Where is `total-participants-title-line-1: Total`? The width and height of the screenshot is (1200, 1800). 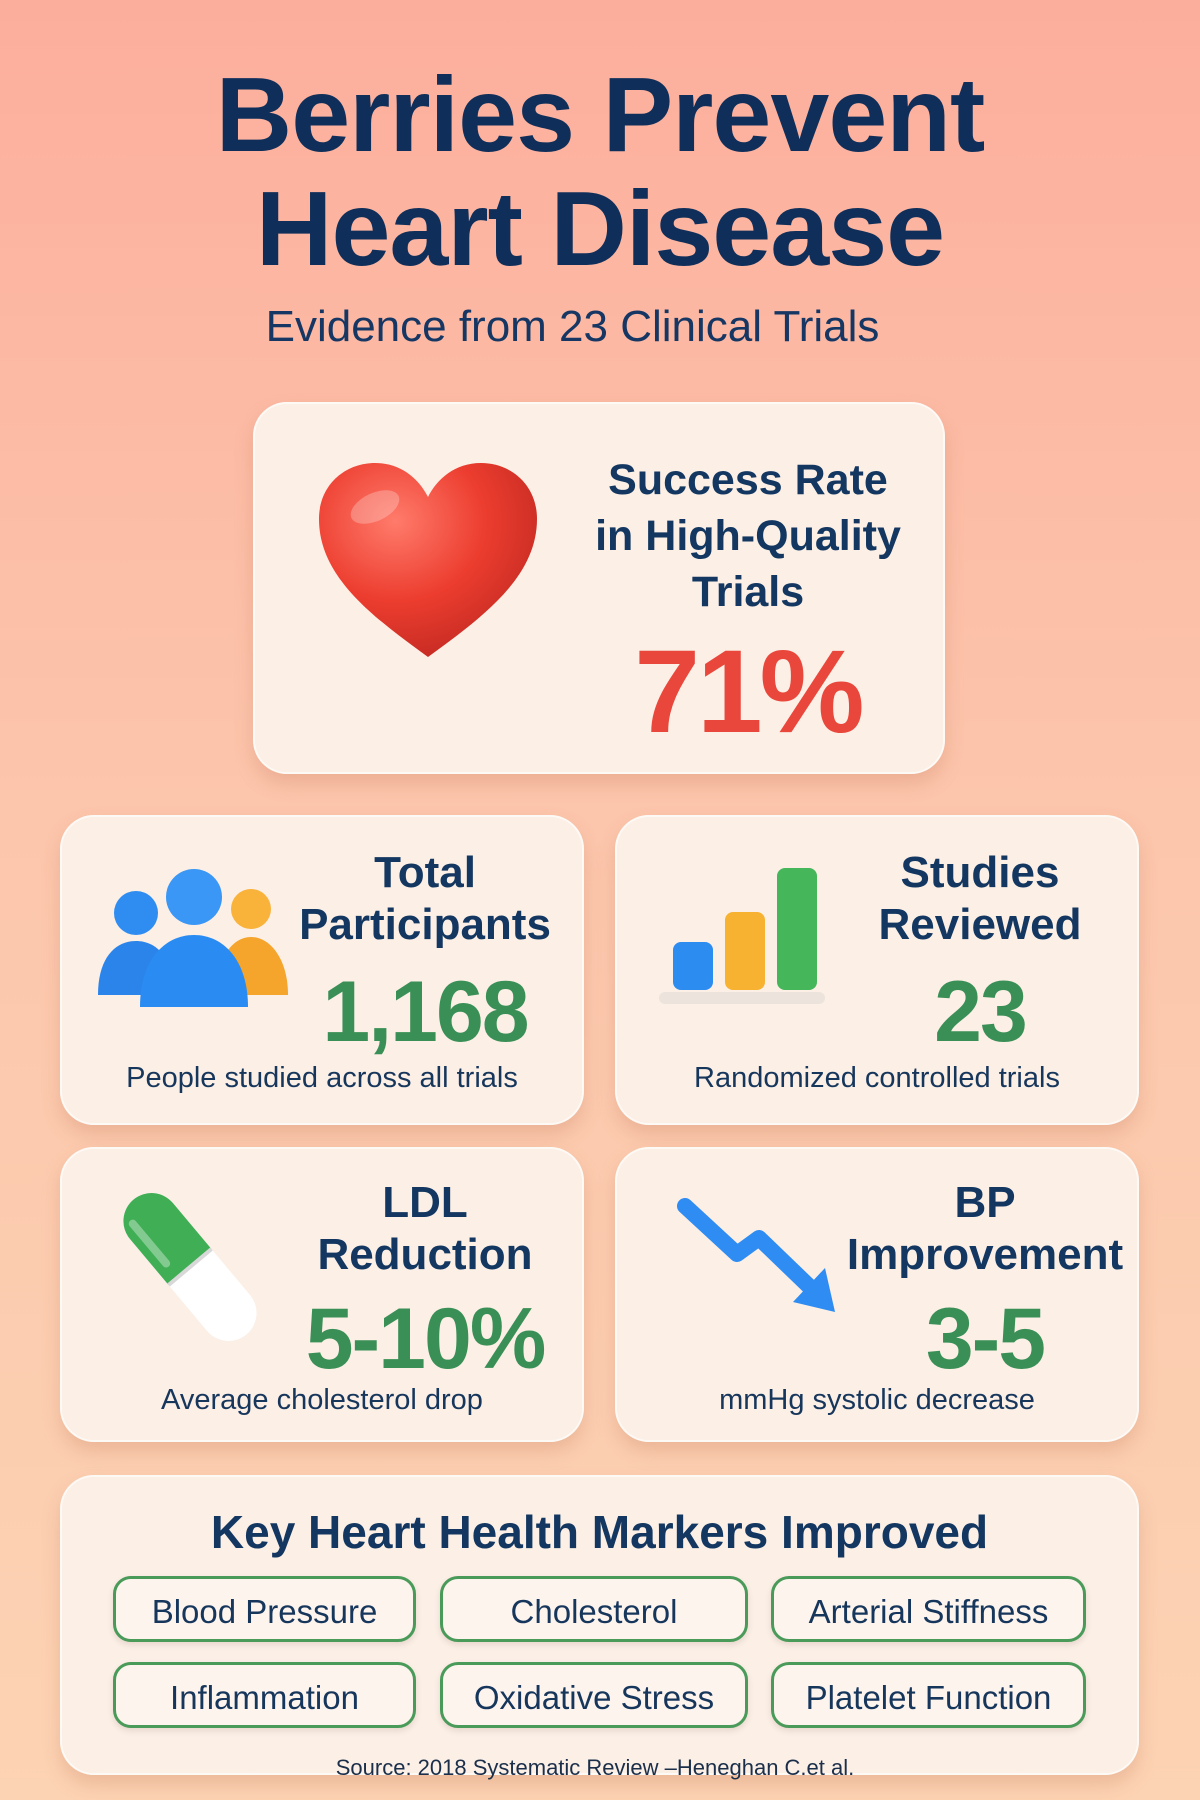 total-participants-title-line-1: Total is located at coordinates (425, 872).